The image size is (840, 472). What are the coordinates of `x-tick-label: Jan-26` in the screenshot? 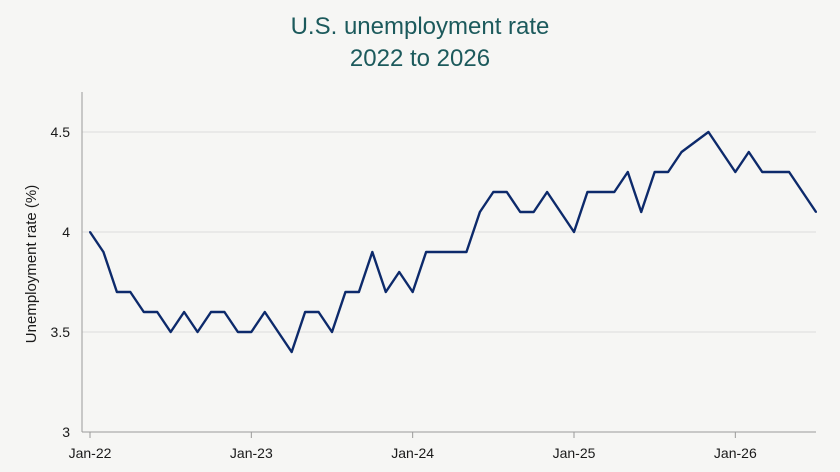 It's located at (735, 453).